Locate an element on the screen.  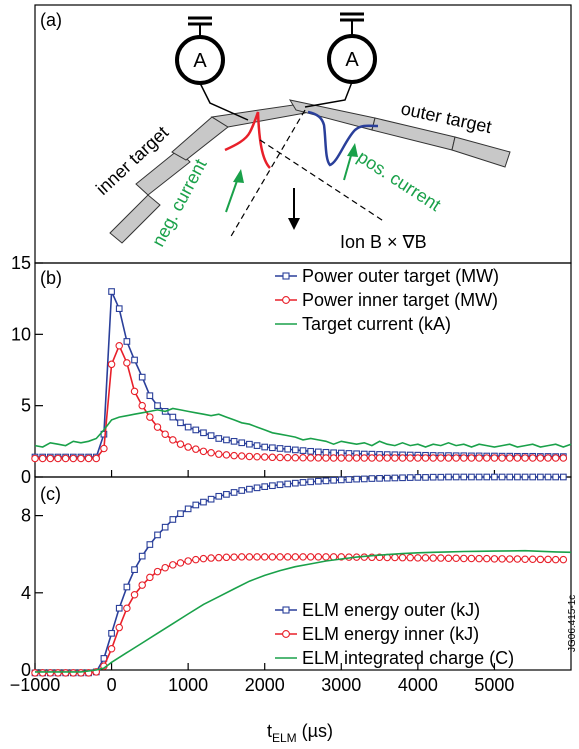
panel-b-label: (b) is located at coordinates (51, 278).